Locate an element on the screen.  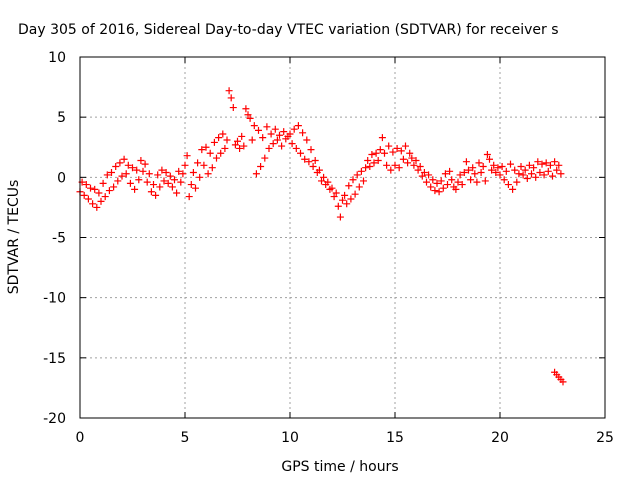
x-tick-label: 20 is located at coordinates (500, 438).